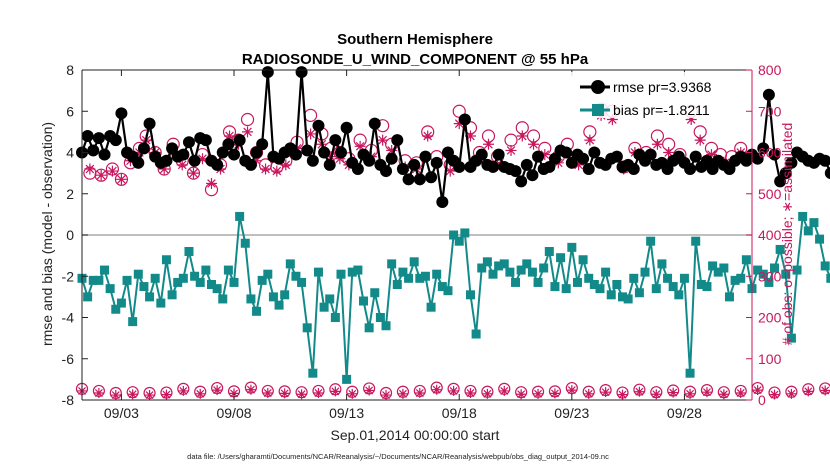 The image size is (830, 470). I want to click on y-right-tick-label: 100, so click(770, 359).